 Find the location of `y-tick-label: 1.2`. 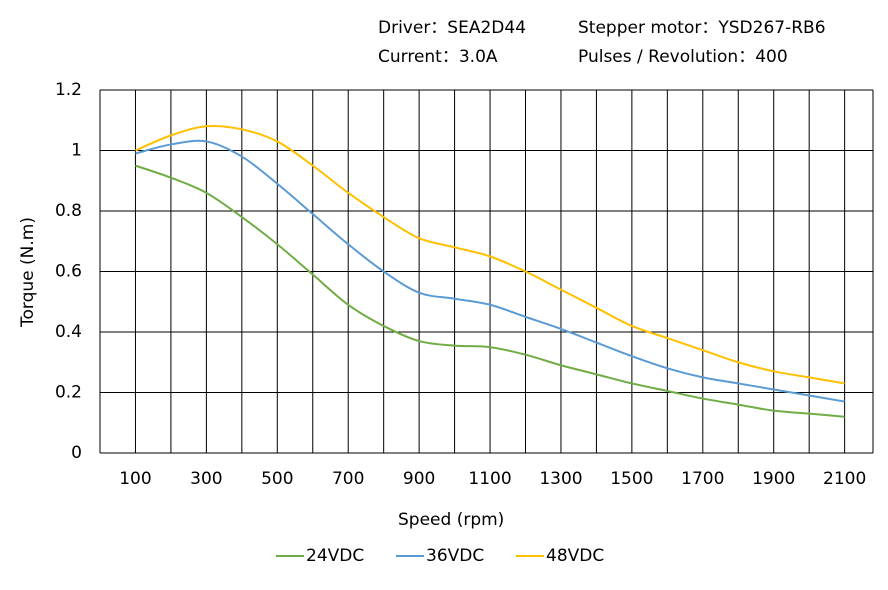

y-tick-label: 1.2 is located at coordinates (68, 90).